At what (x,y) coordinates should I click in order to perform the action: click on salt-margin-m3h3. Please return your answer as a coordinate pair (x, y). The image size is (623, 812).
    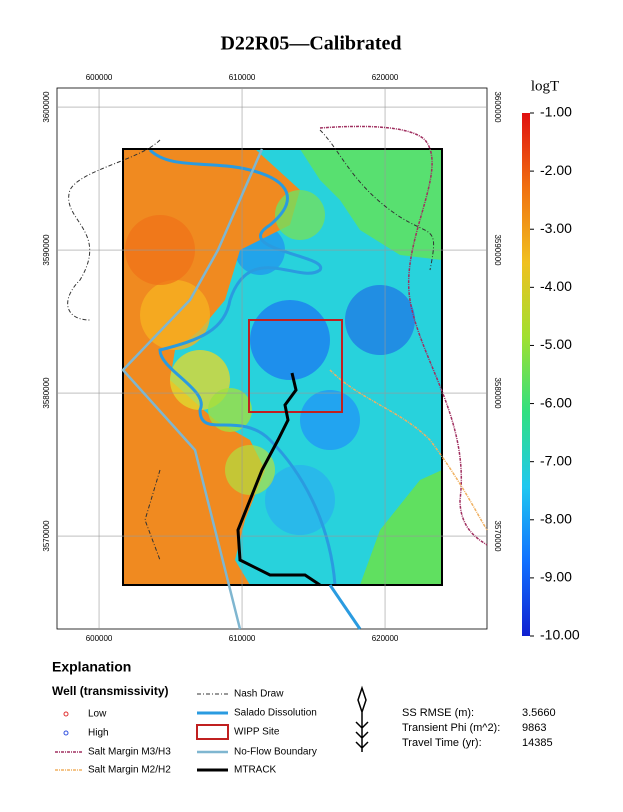
    Looking at the image, I should click on (403, 335).